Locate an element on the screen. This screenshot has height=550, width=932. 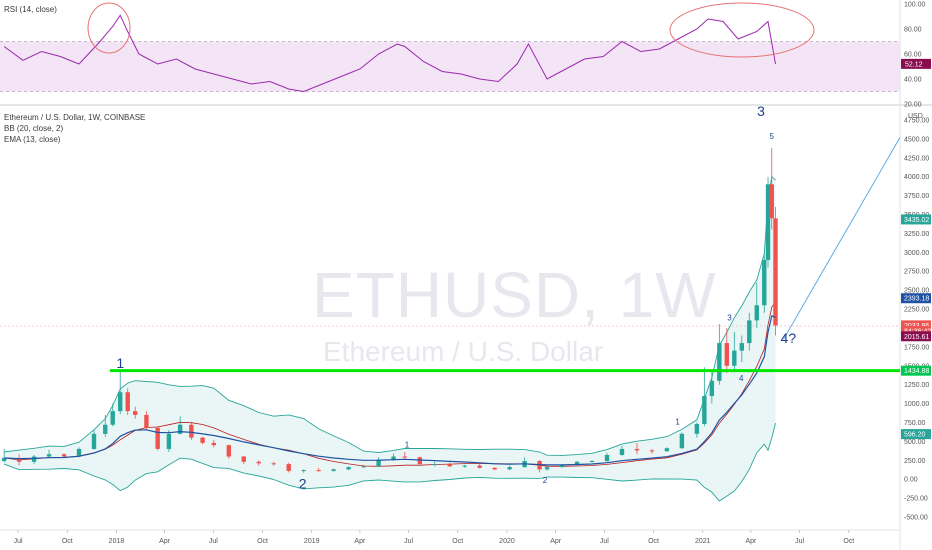
time-tick-label: Oct is located at coordinates (67, 541).